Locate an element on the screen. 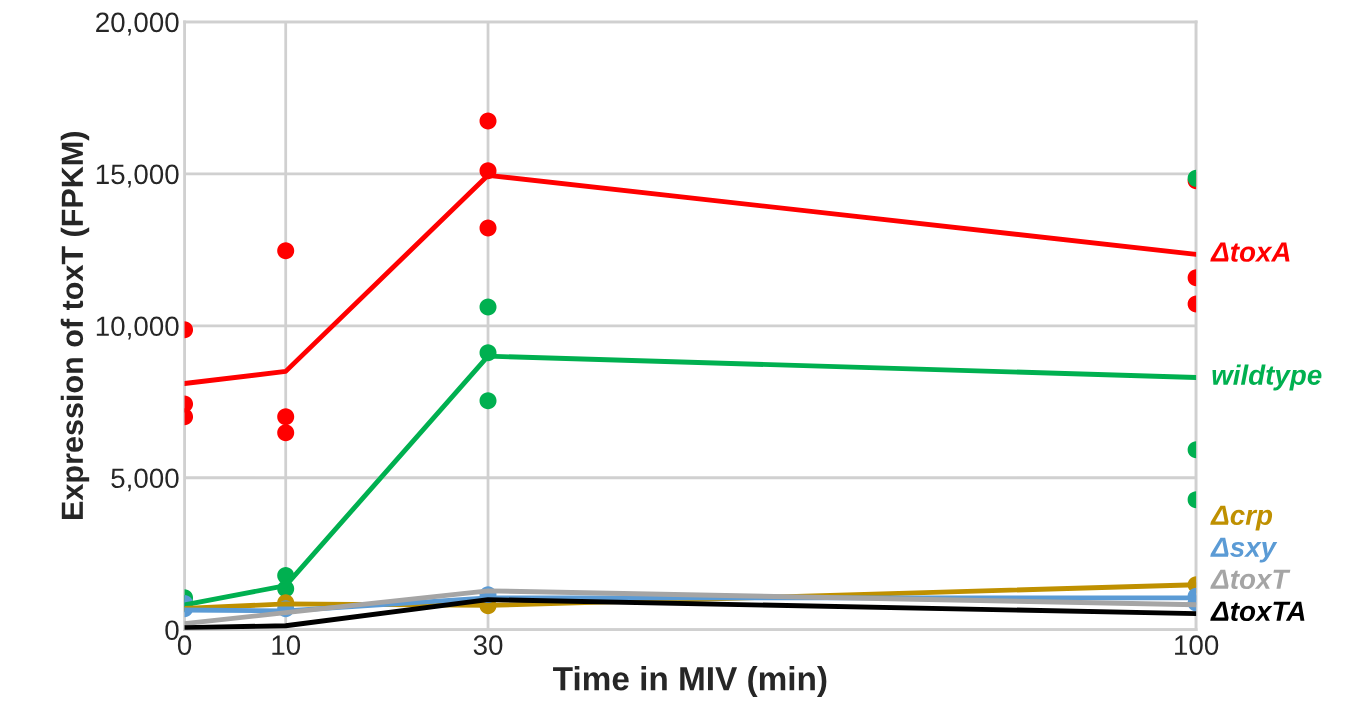 This screenshot has width=1367, height=728. x-tick-label: 30 is located at coordinates (488, 645).